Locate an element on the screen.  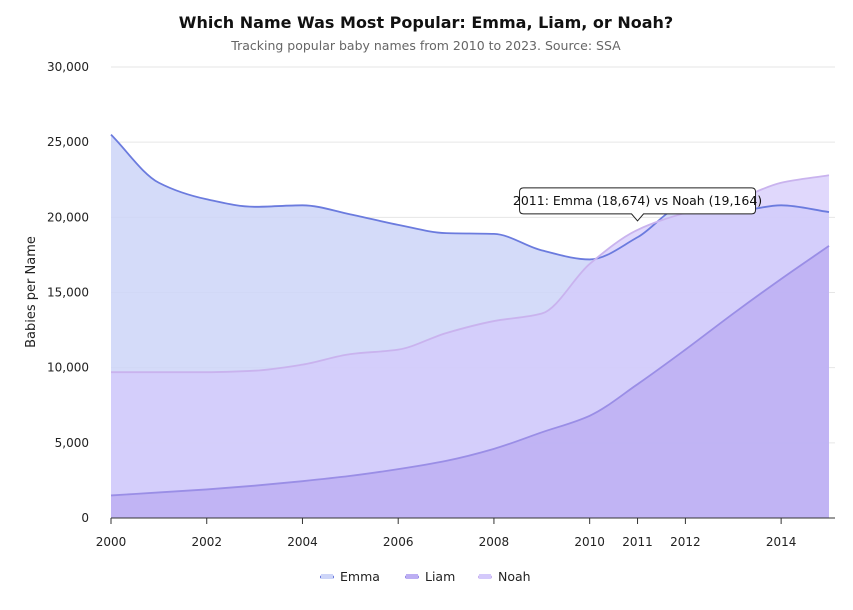
x-tick-label: 2012 is located at coordinates (685, 542).